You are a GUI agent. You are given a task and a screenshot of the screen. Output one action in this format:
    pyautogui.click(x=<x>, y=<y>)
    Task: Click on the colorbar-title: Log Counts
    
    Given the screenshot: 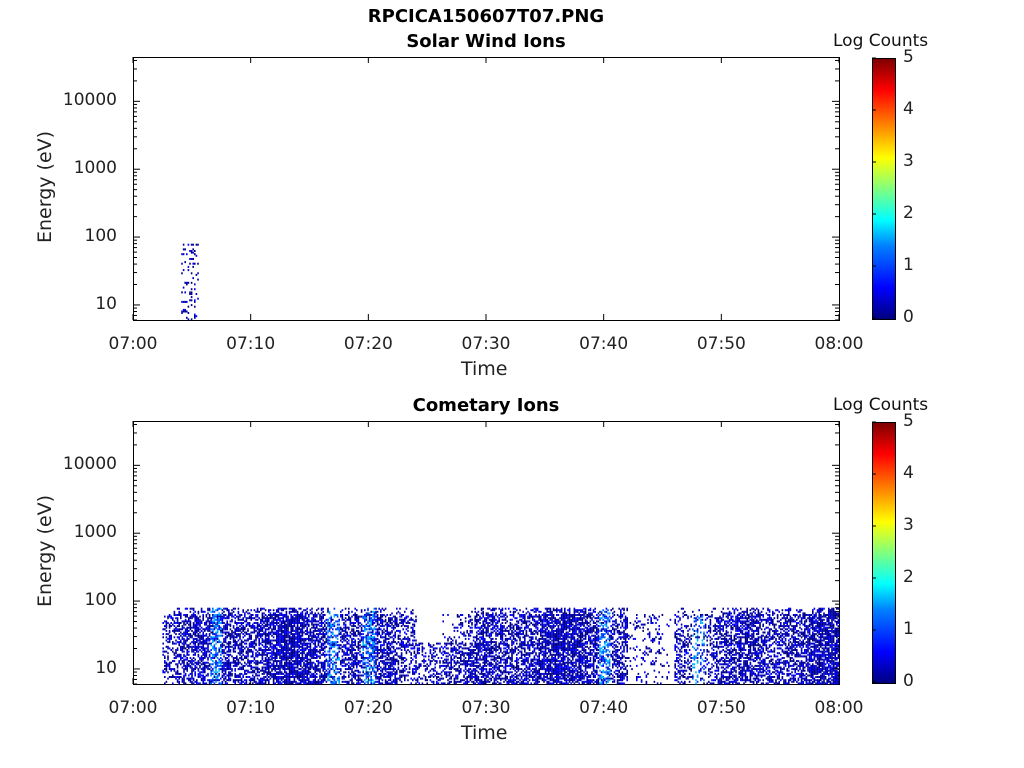 What is the action you would take?
    pyautogui.click(x=881, y=405)
    